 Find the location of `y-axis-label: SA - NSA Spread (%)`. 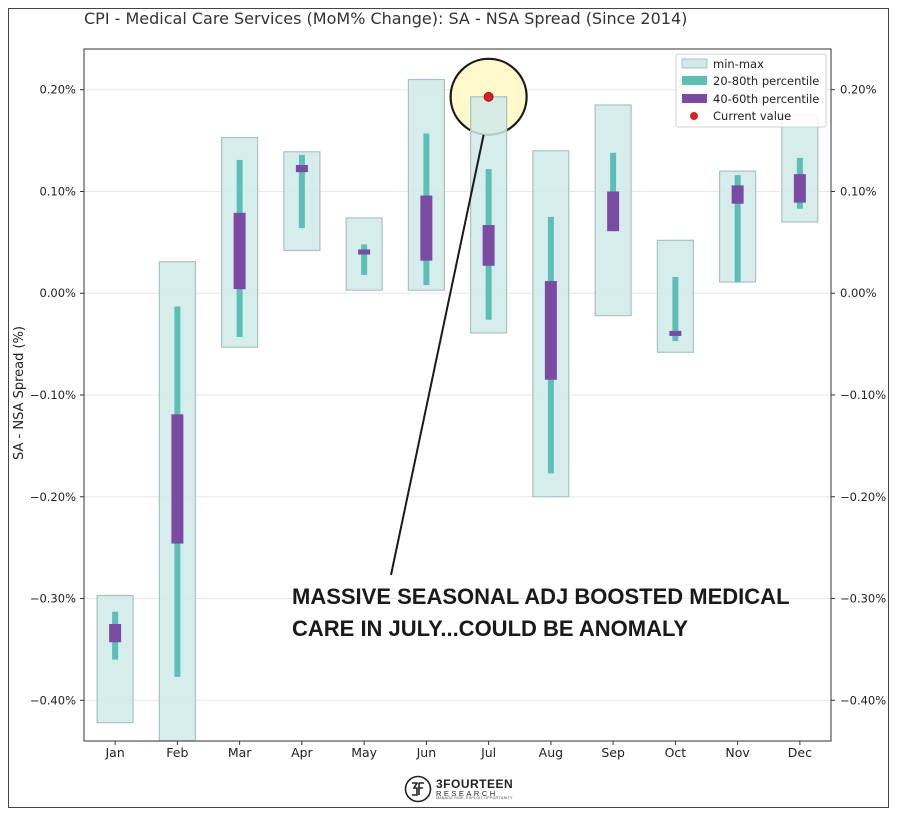

y-axis-label: SA - NSA Spread (%) is located at coordinates (19, 393).